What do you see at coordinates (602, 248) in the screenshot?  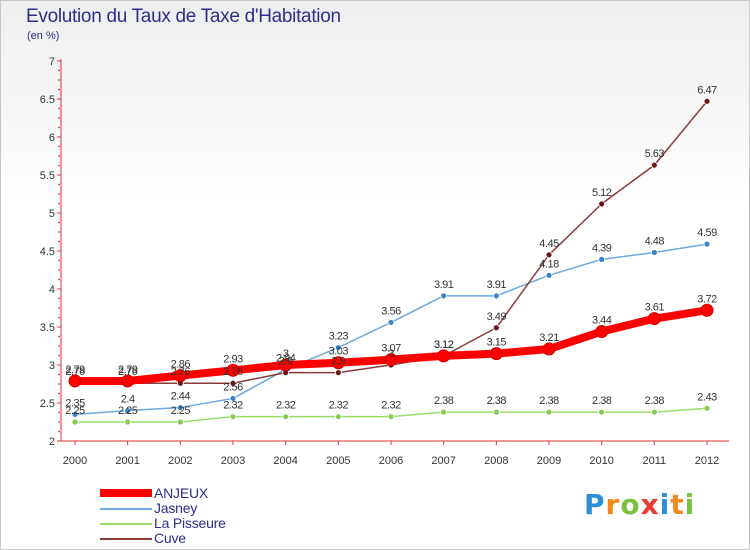 I see `data-label: 4.39` at bounding box center [602, 248].